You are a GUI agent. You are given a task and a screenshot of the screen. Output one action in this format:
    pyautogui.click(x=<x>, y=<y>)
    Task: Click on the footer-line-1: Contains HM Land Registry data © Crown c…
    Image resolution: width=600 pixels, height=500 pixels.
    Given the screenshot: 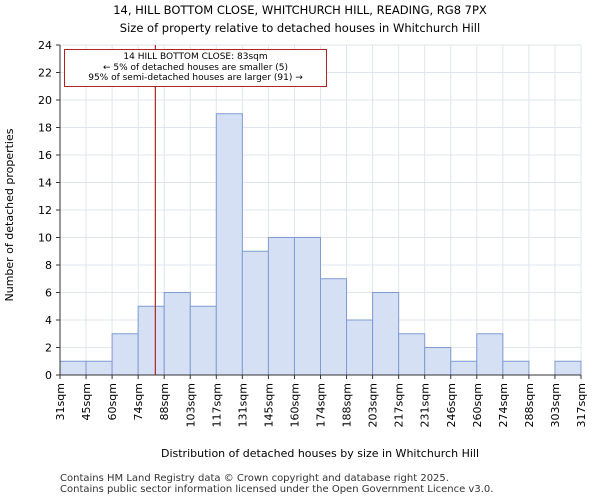 What is the action you would take?
    pyautogui.click(x=254, y=478)
    